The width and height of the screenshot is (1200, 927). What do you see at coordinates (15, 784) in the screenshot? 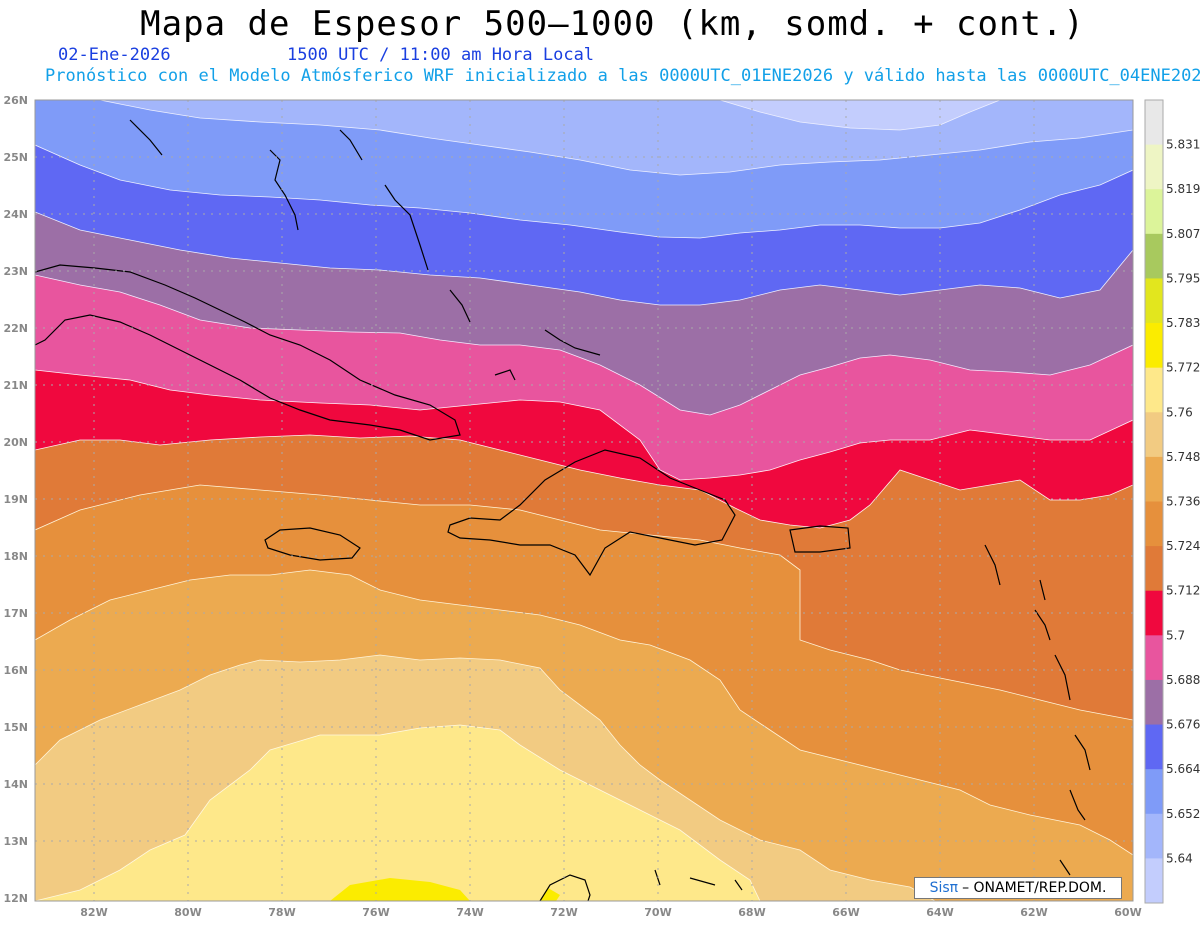
I see `y-tick-label: 14N` at bounding box center [15, 784].